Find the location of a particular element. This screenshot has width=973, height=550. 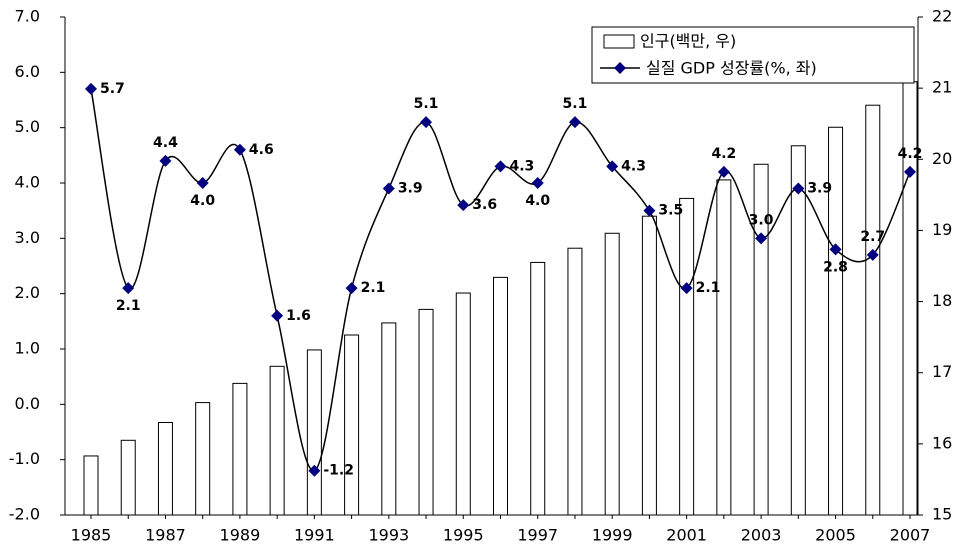

legend-box is located at coordinates (753, 55).